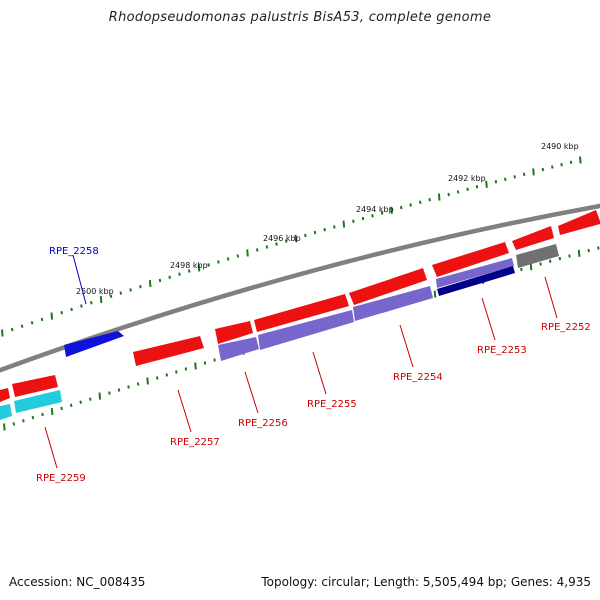 Image resolution: width=600 pixels, height=600 pixels. Describe the element at coordinates (6, 412) in the screenshot. I see `gene-edge-cyan` at that location.